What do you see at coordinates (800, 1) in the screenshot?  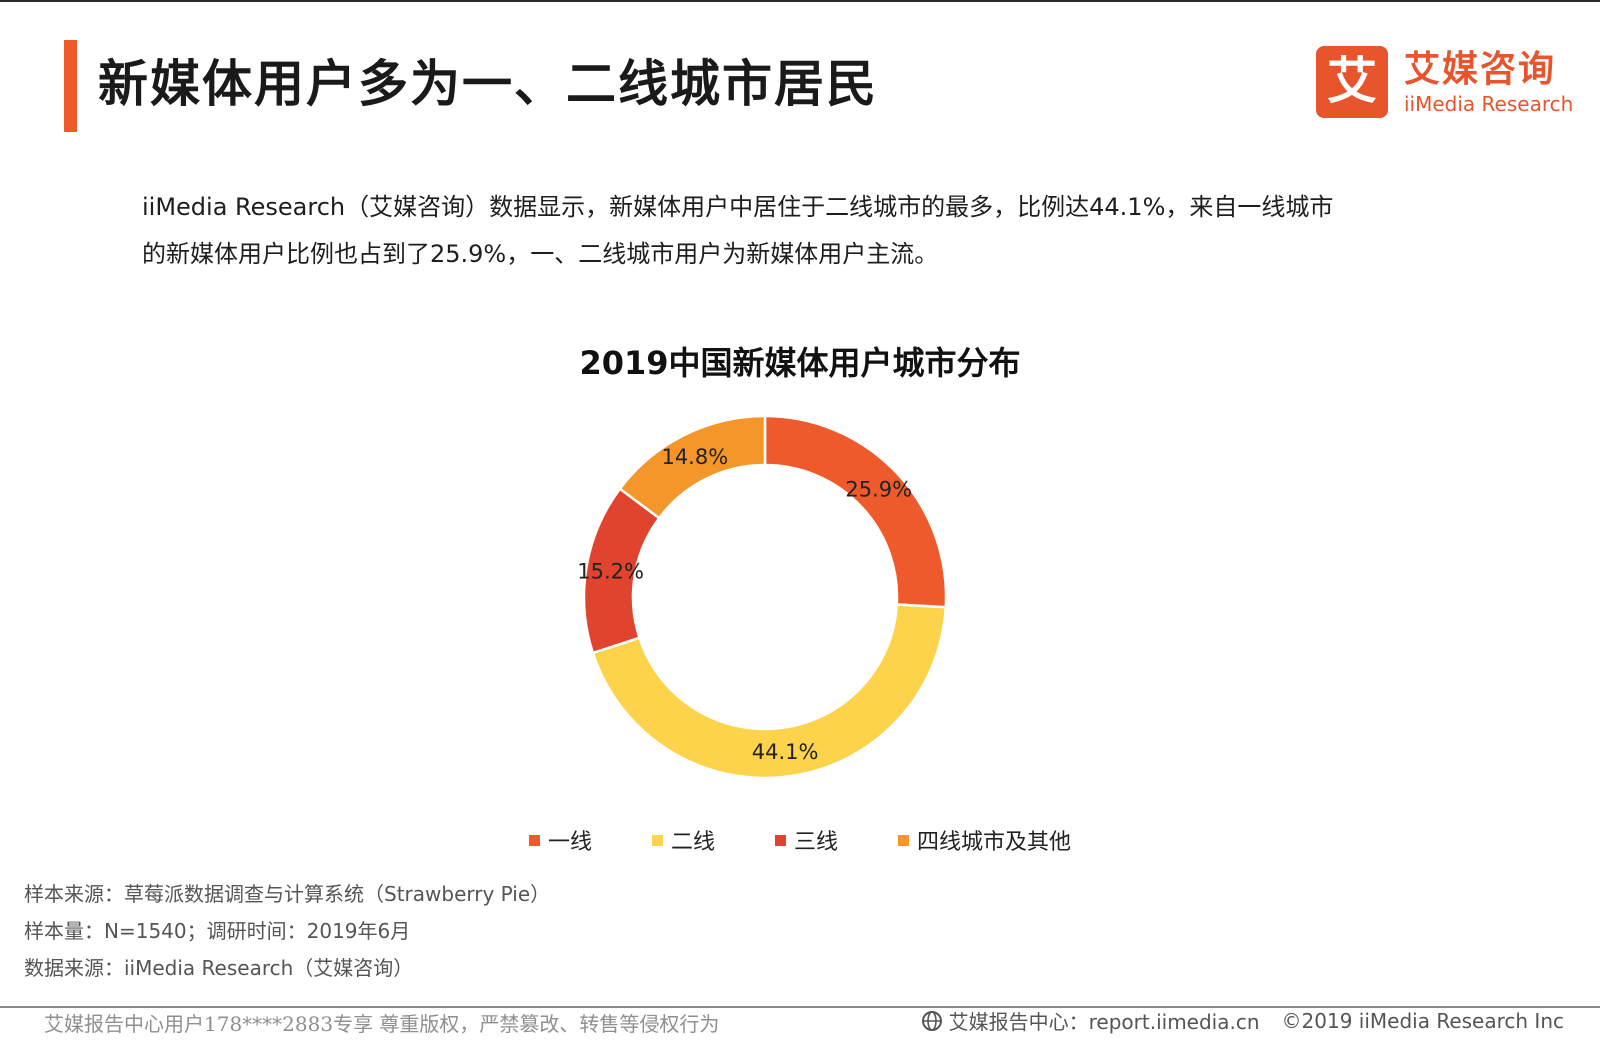 I see `top-divider` at bounding box center [800, 1].